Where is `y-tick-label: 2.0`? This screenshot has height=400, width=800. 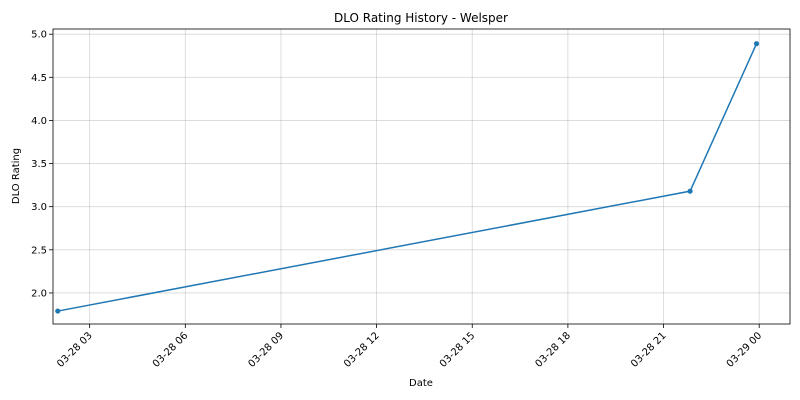 y-tick-label: 2.0 is located at coordinates (39, 293).